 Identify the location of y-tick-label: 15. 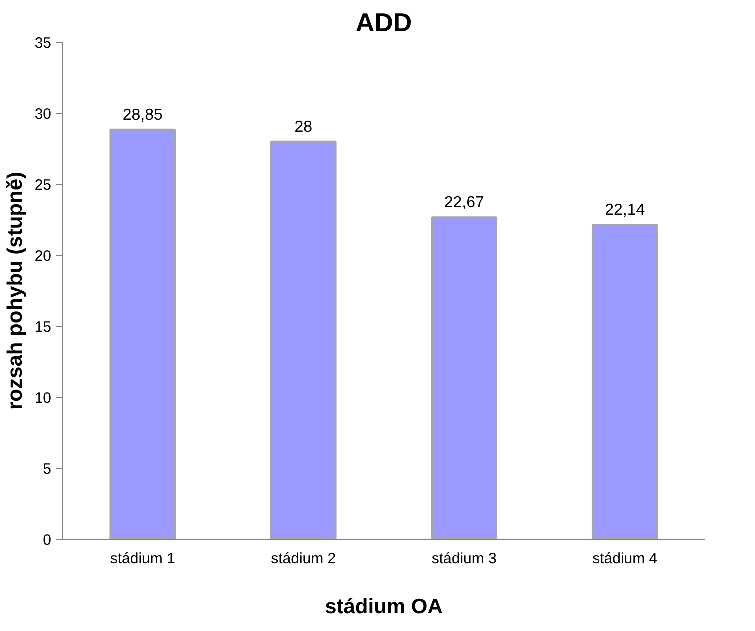
(43, 327).